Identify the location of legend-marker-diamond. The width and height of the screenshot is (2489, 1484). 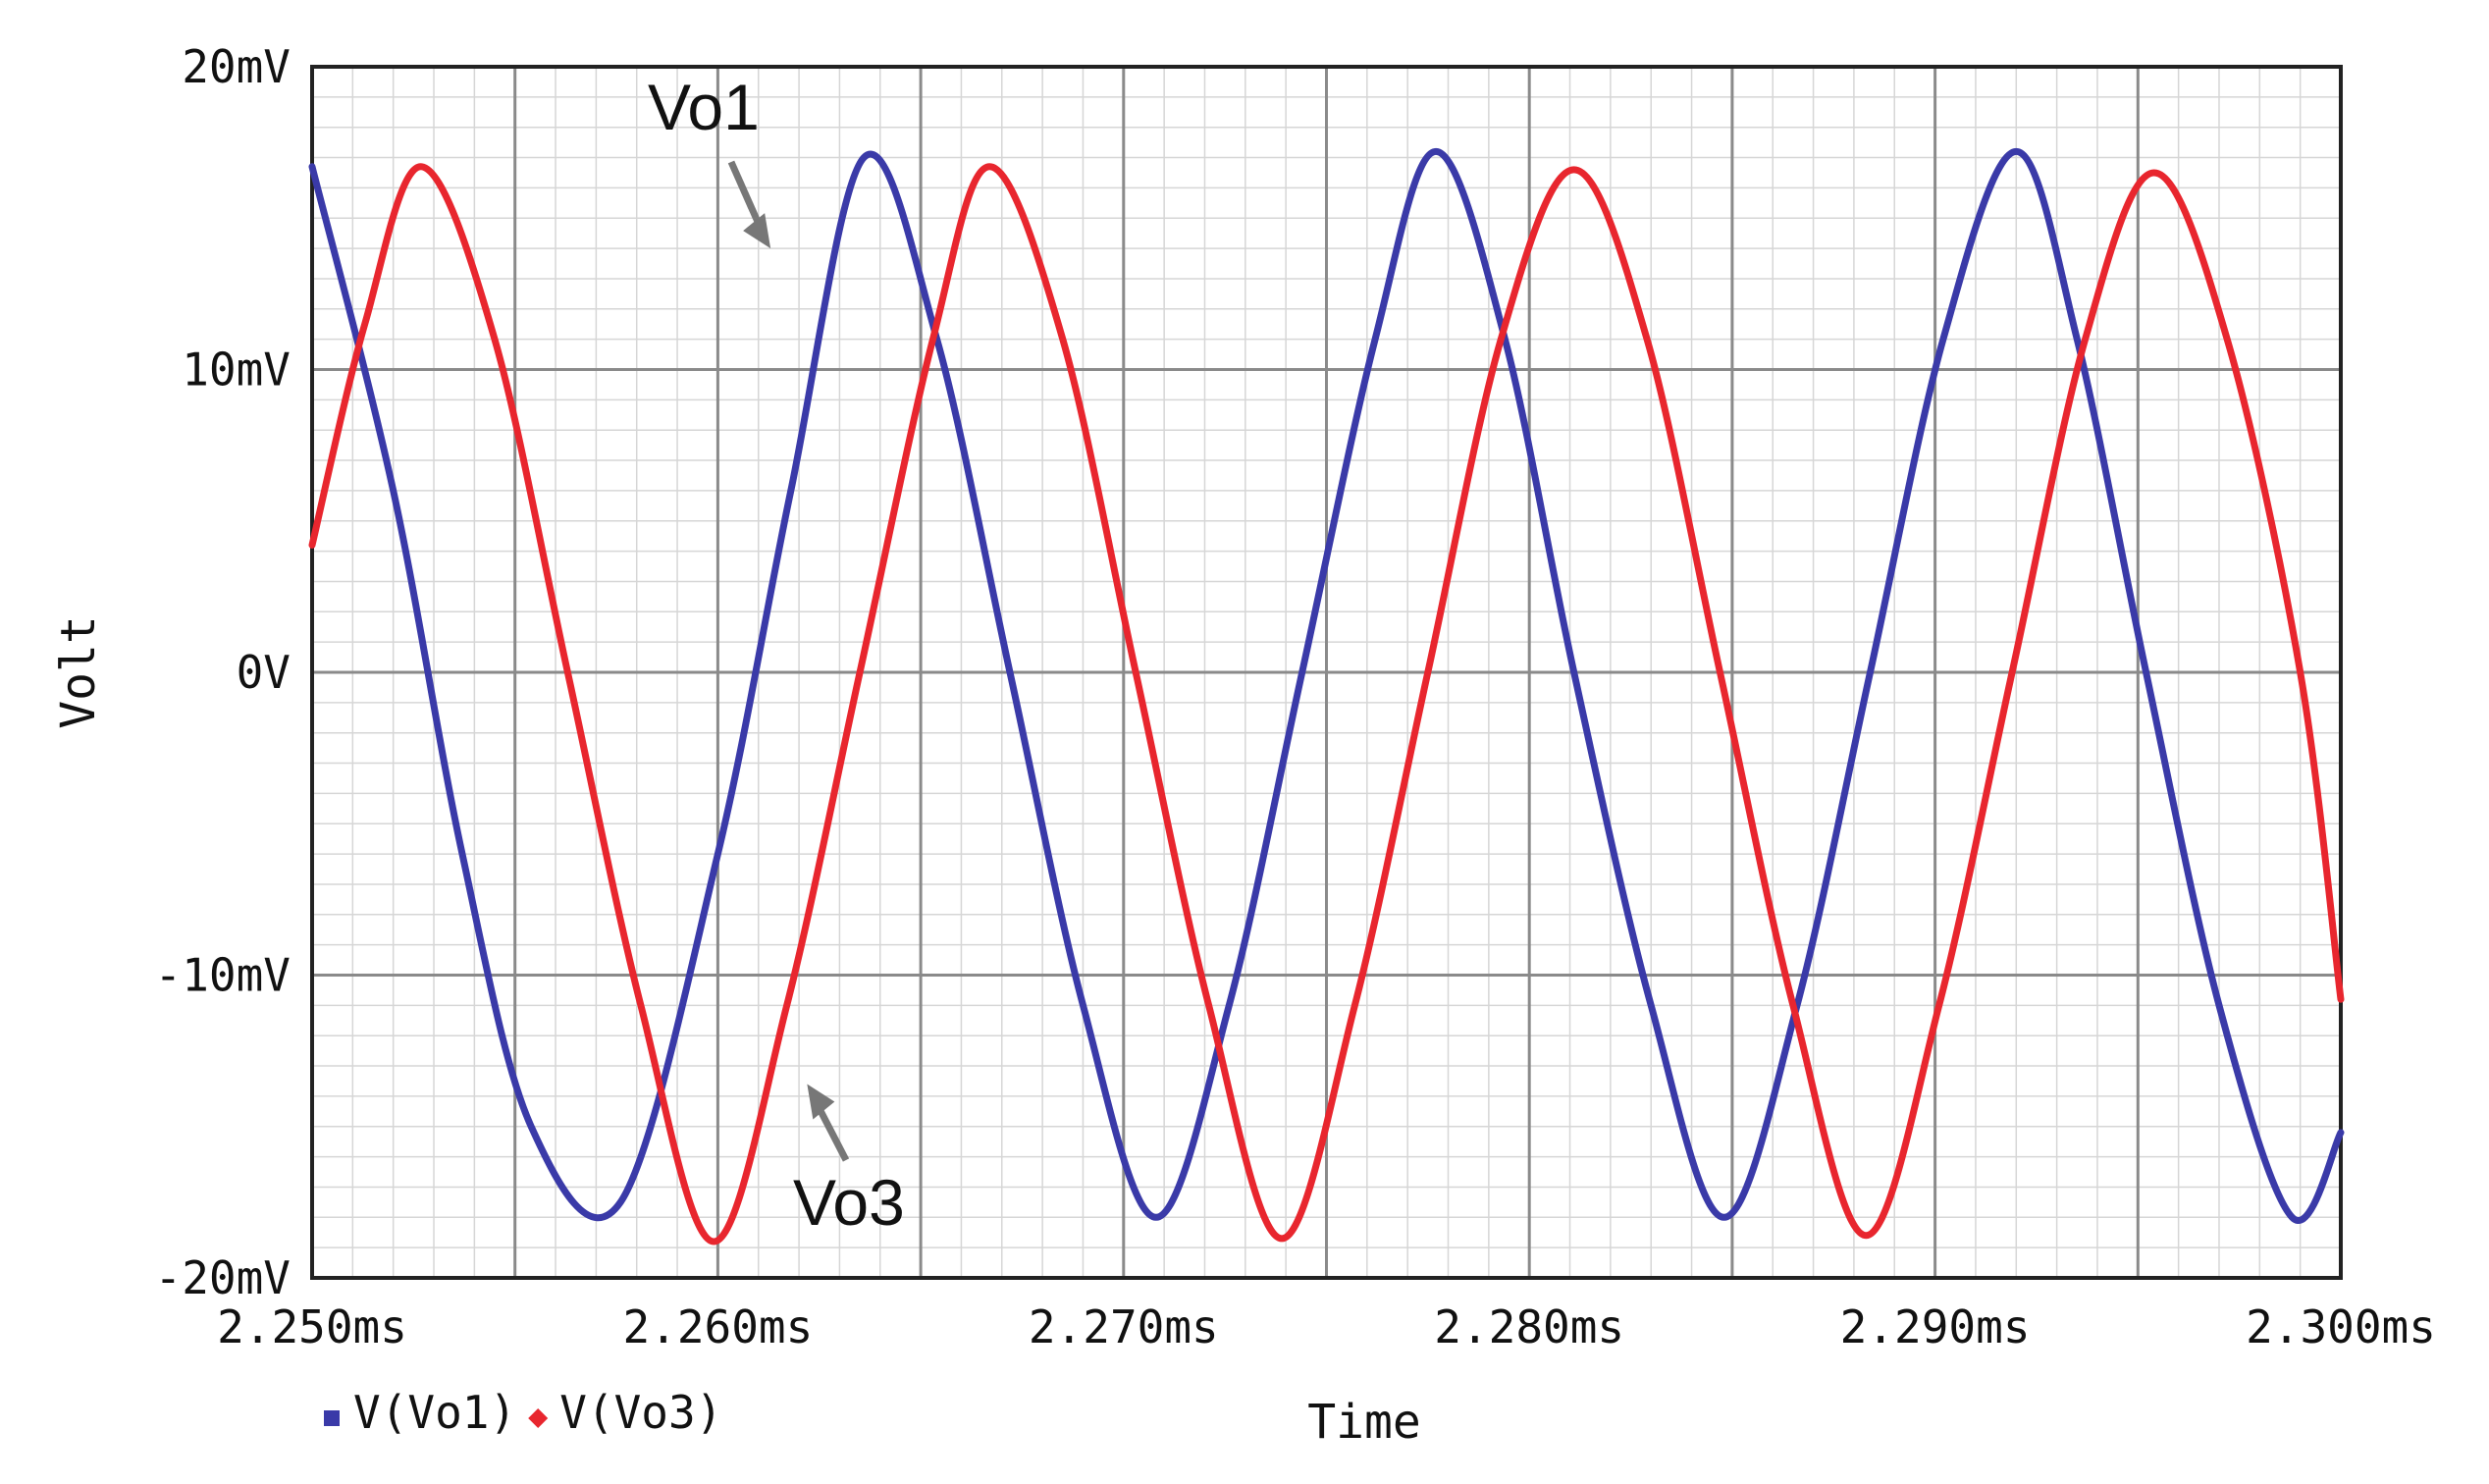
(538, 1418).